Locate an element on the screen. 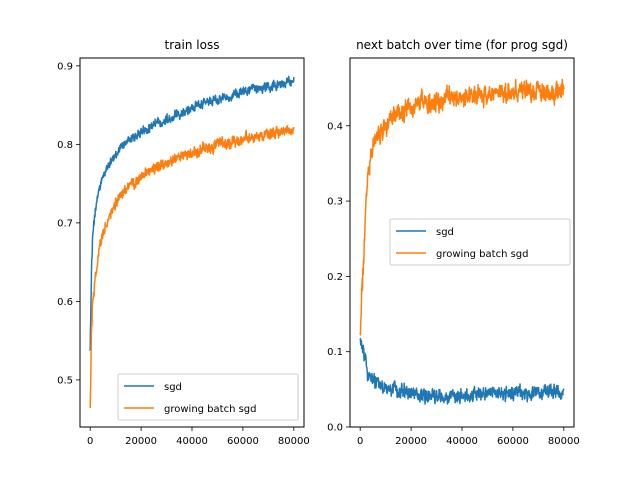  y-tick-label: 0.8 is located at coordinates (65, 145).